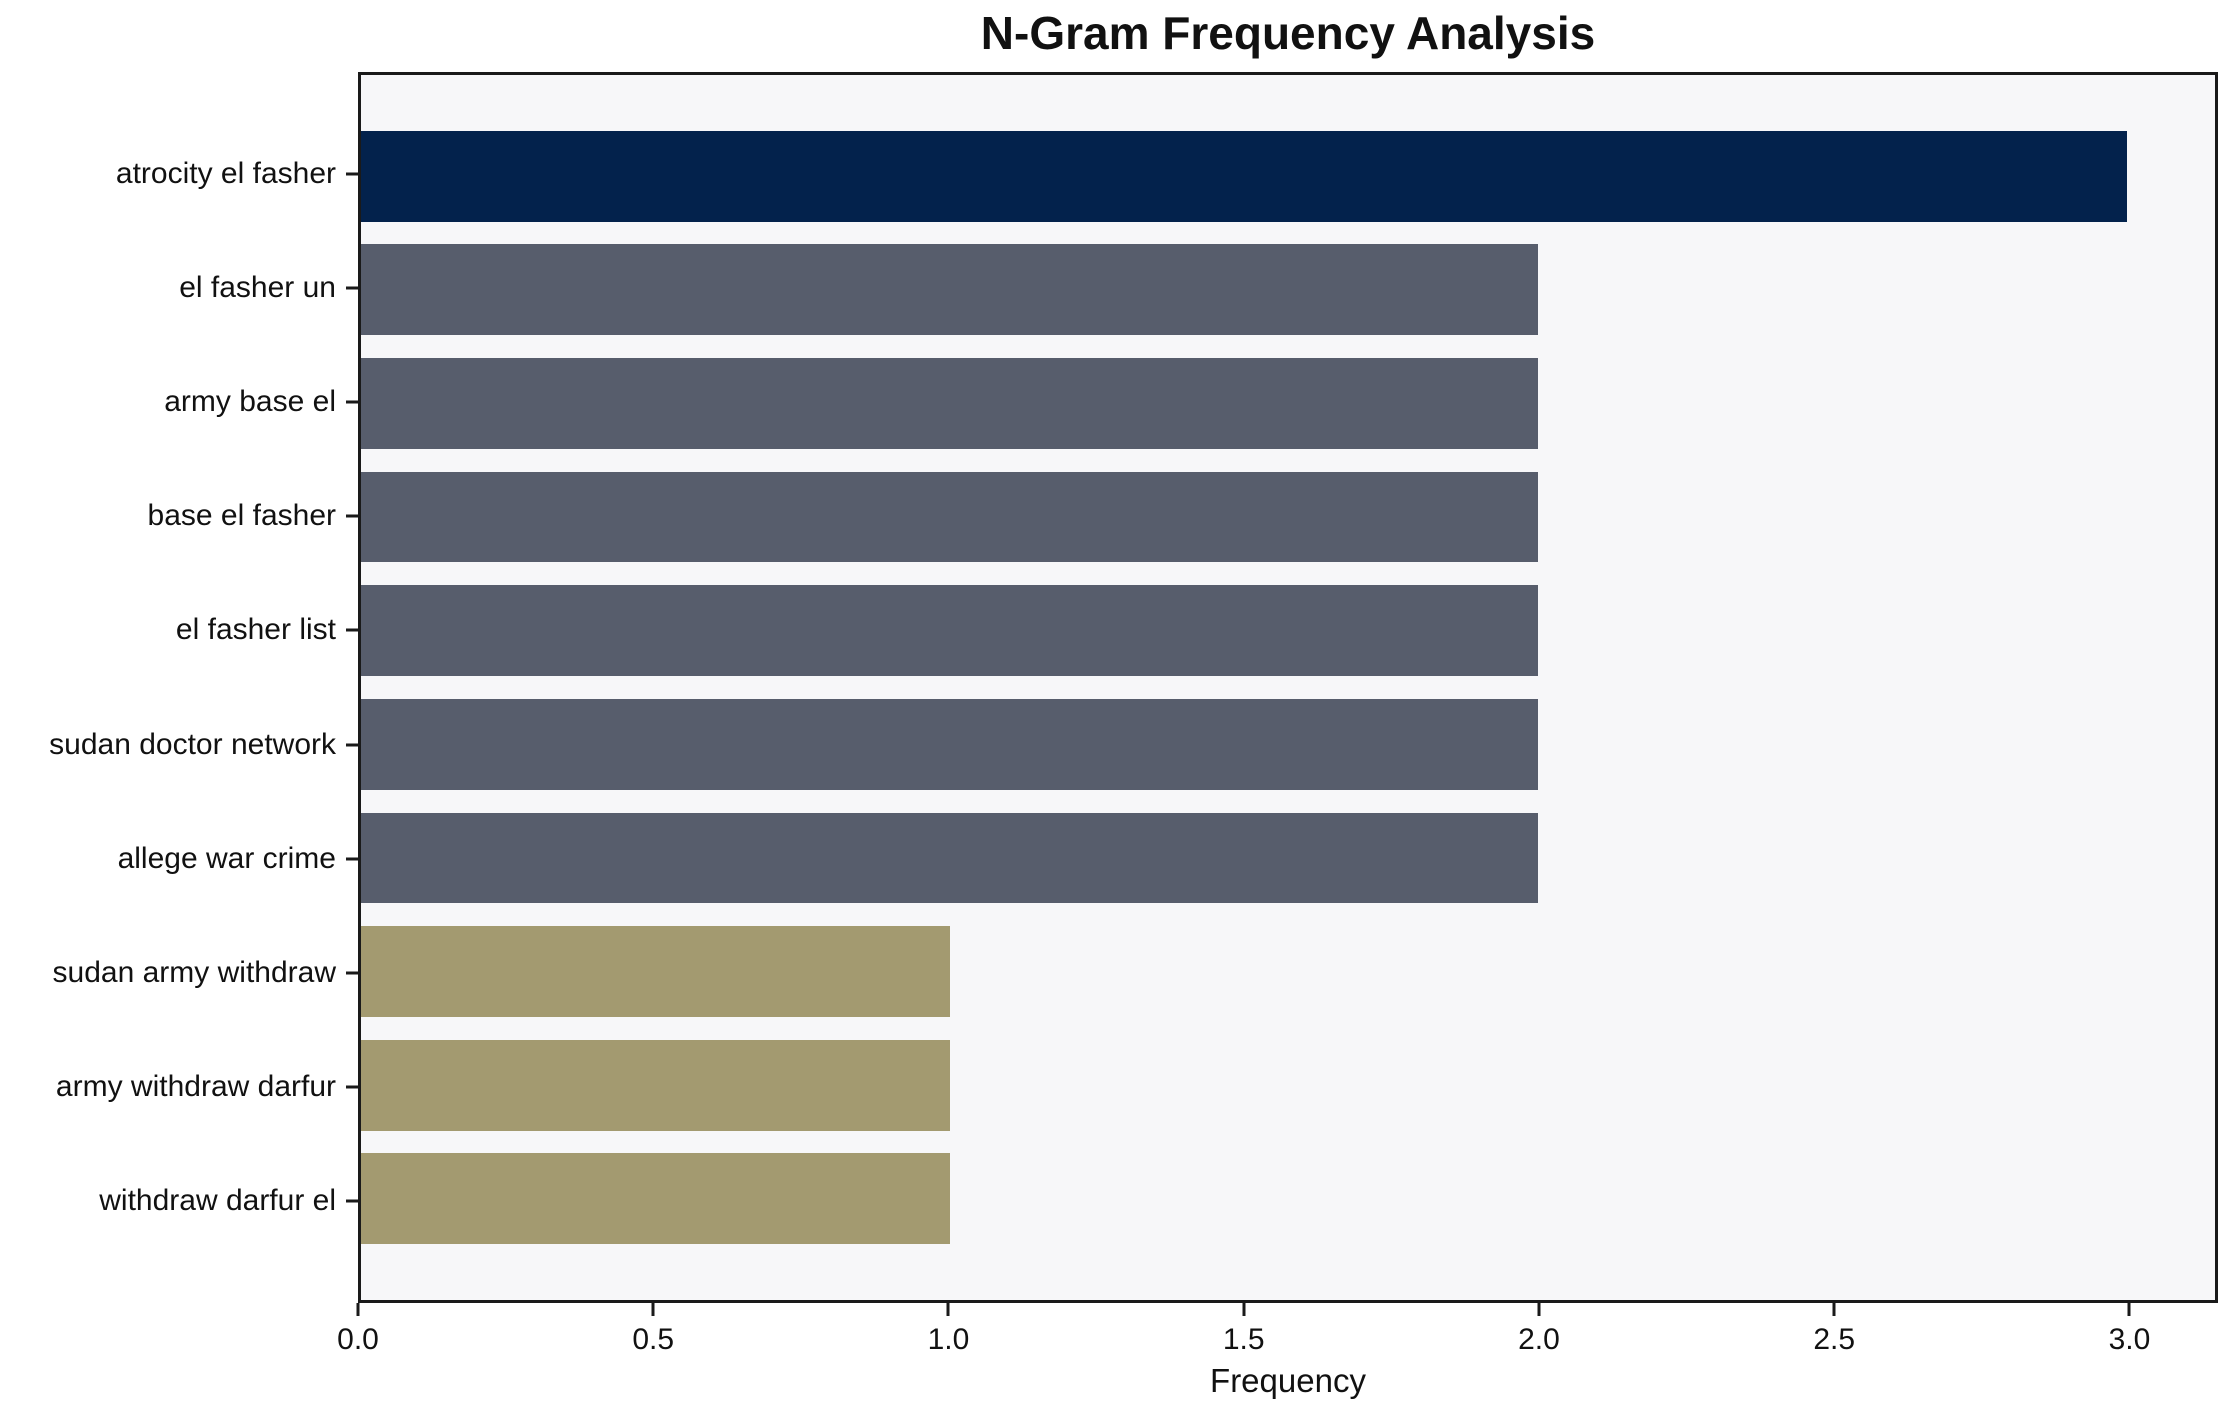 Image resolution: width=2238 pixels, height=1414 pixels. Describe the element at coordinates (226, 858) in the screenshot. I see `y-tick-label: allege war crime` at that location.